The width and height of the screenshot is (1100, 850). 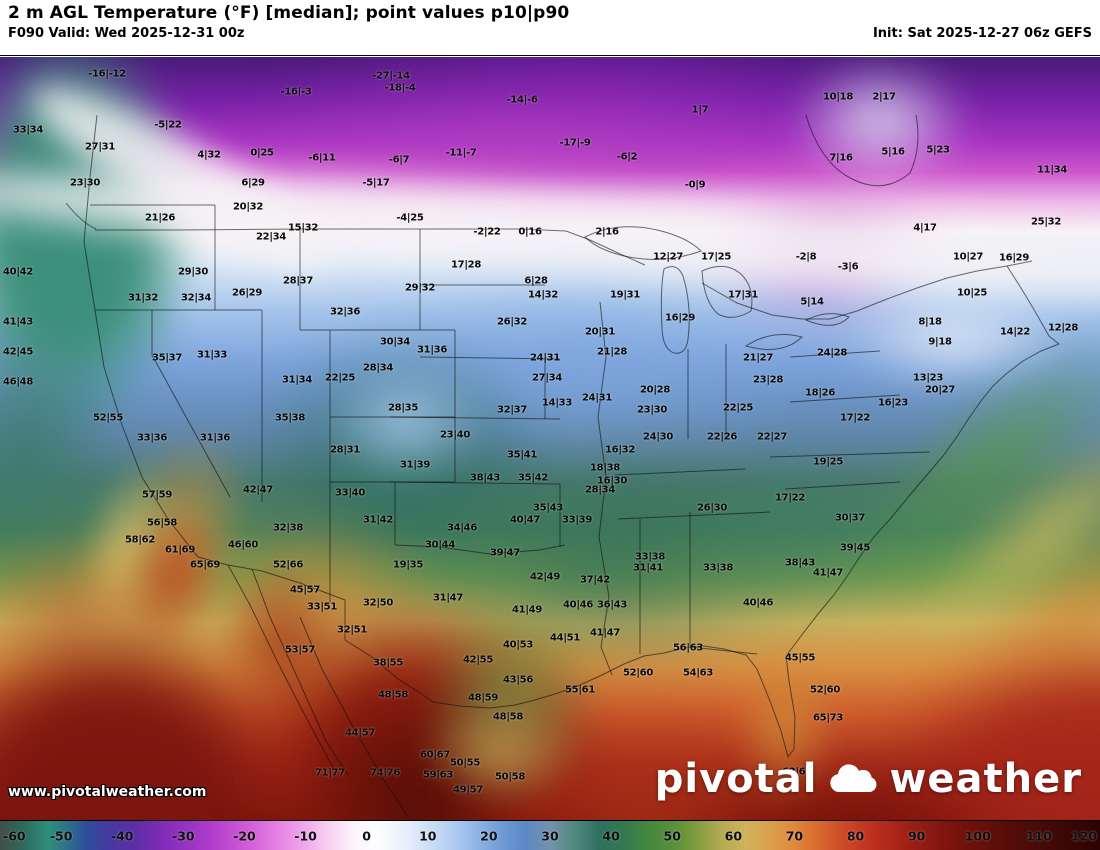 I want to click on point-value: 33|38, so click(x=718, y=568).